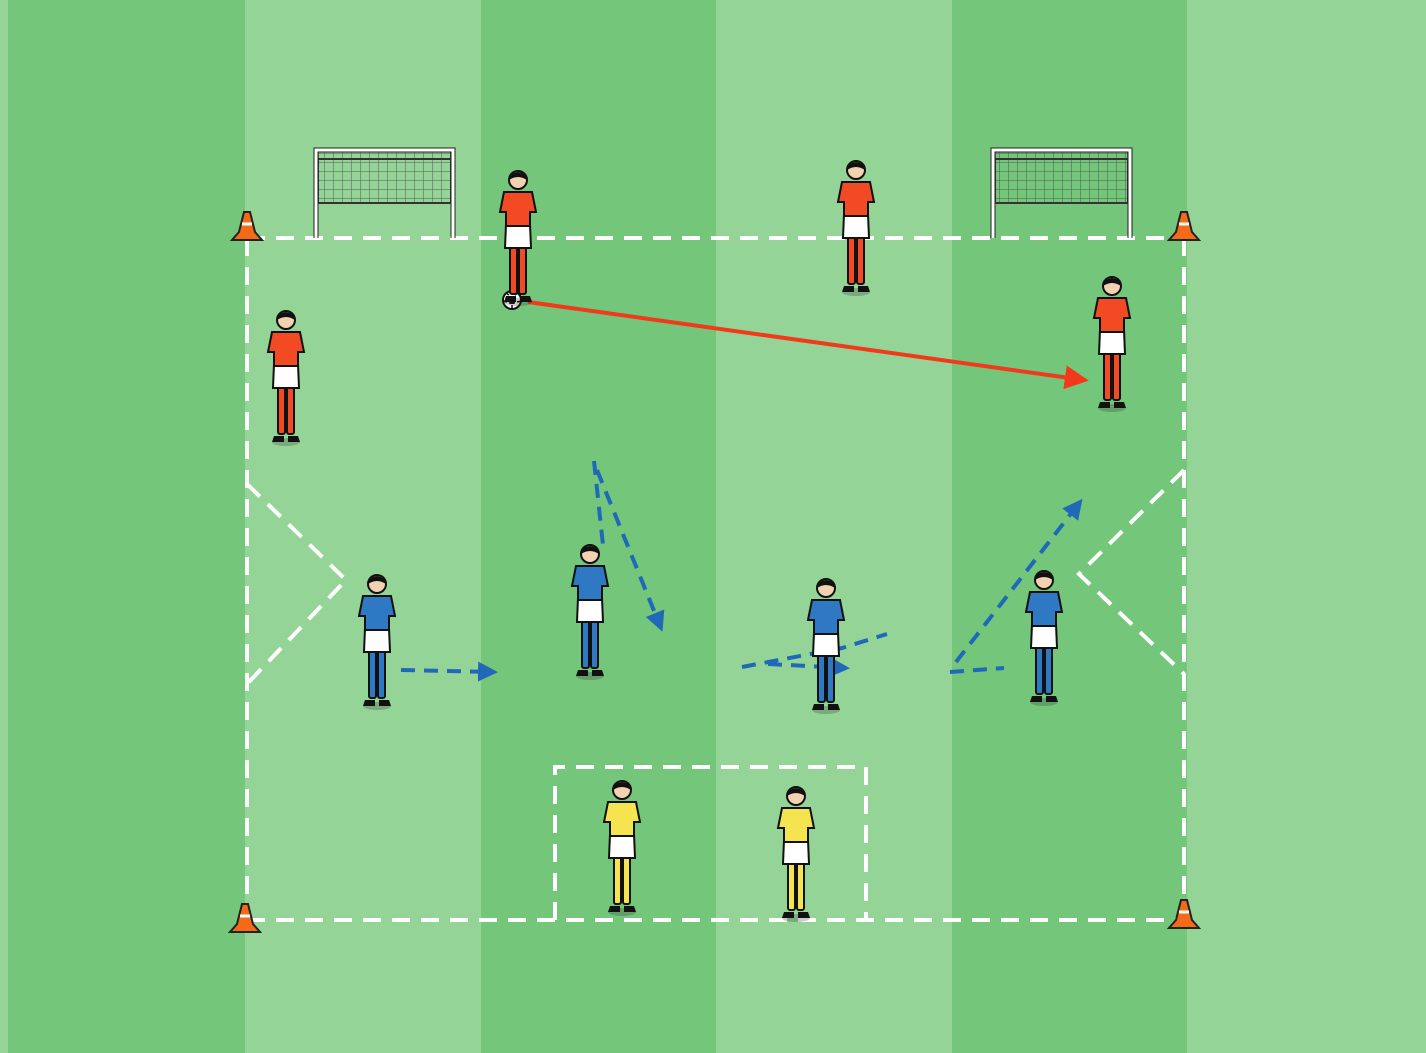 This screenshot has width=1426, height=1053. Describe the element at coordinates (297, 584) in the screenshot. I see `side-triangle-left` at that location.